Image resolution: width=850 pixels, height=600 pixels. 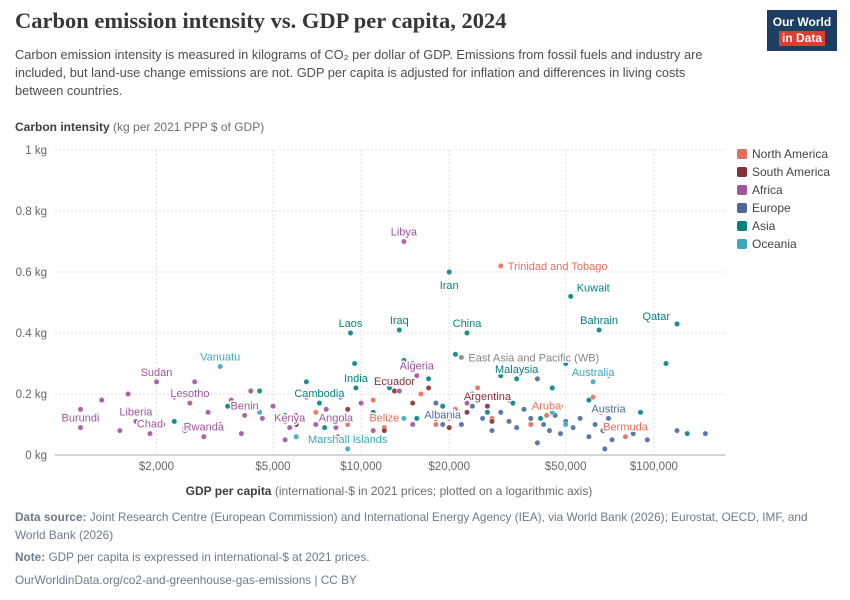 What do you see at coordinates (783, 244) in the screenshot?
I see `legend-item-oceania: Oceania` at bounding box center [783, 244].